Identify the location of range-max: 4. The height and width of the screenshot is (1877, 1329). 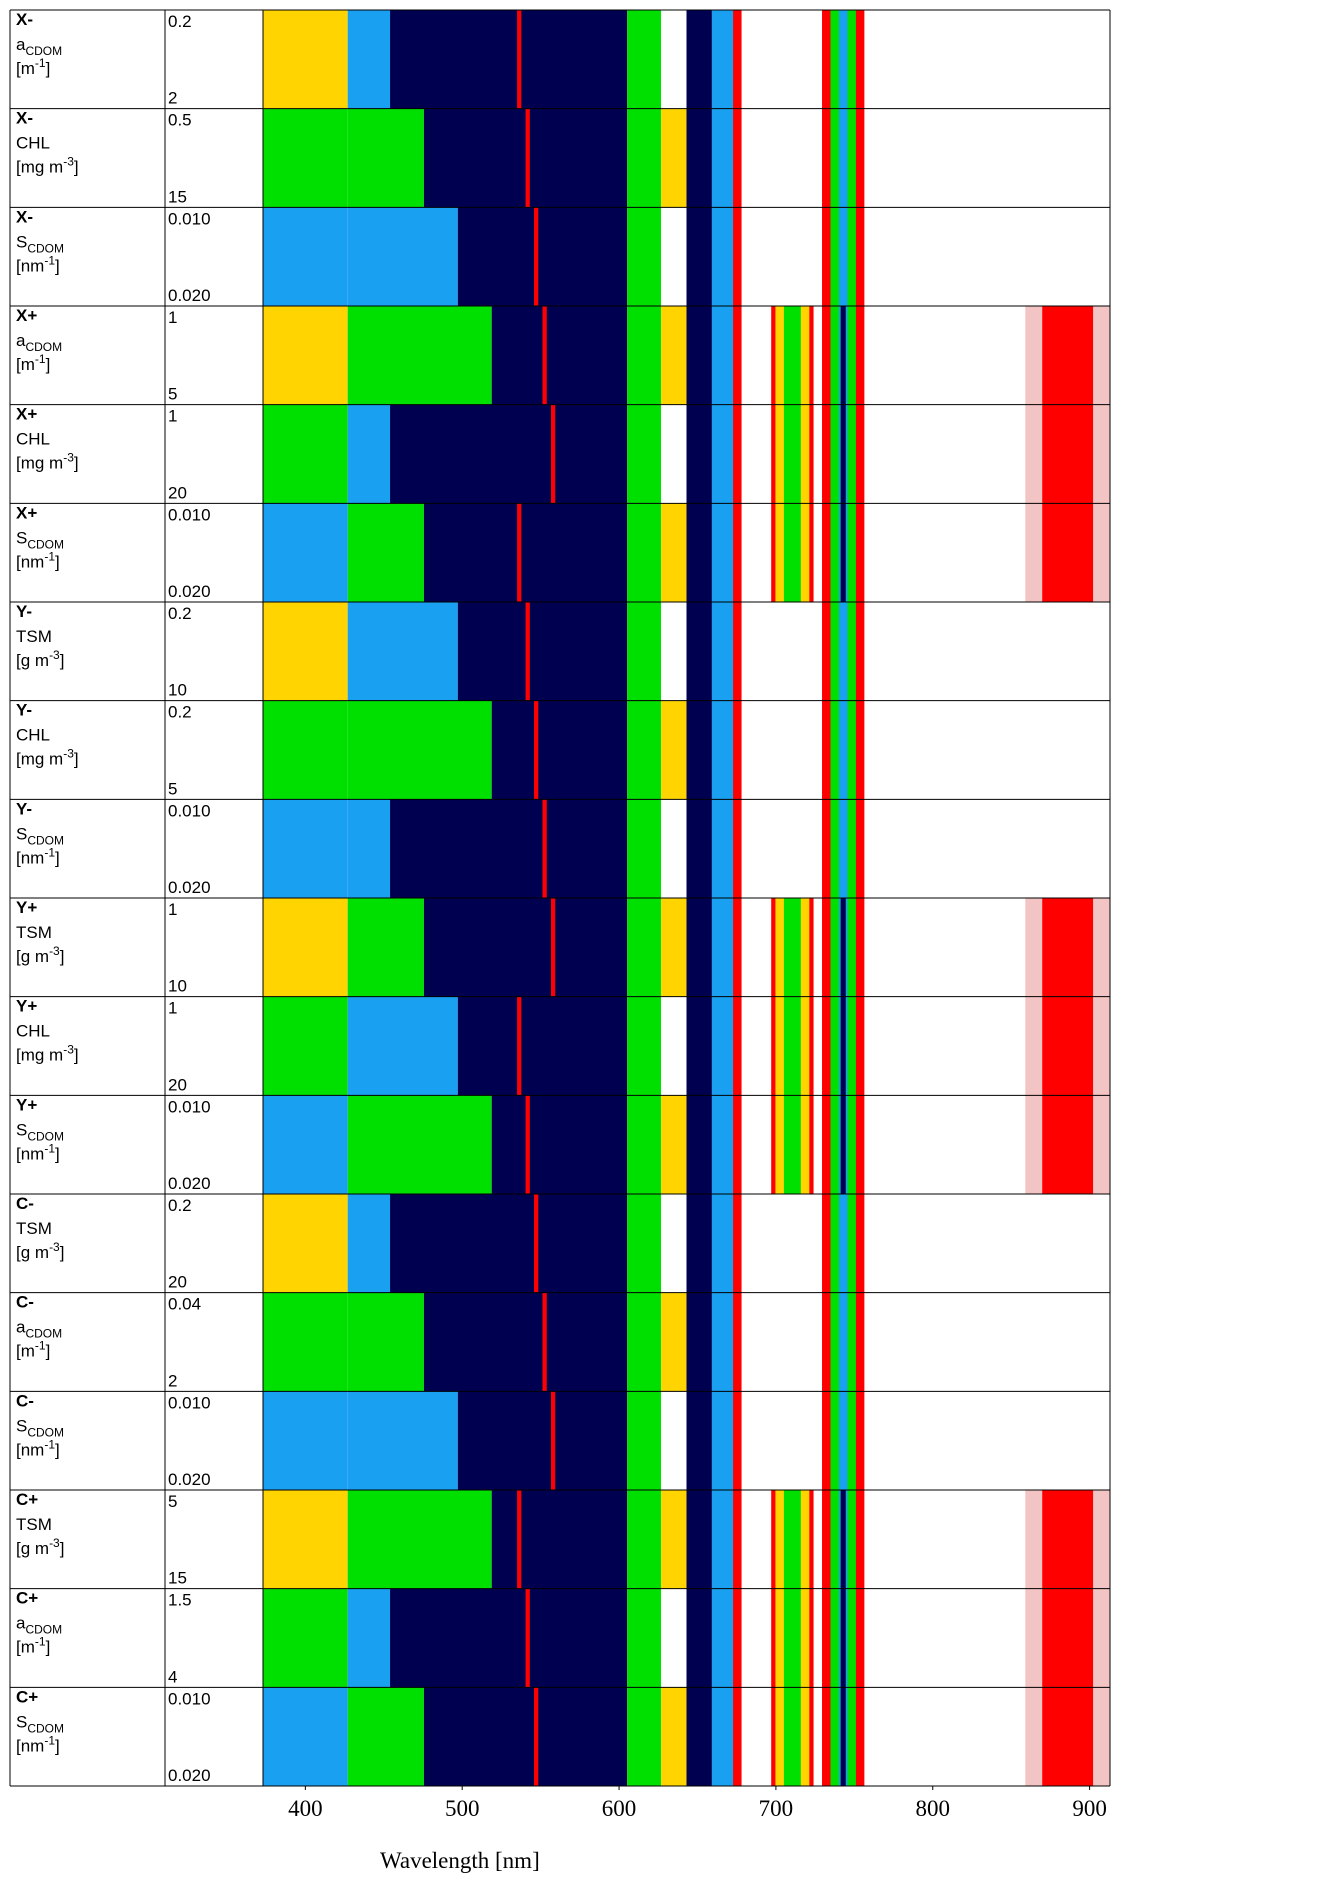
(172, 1676).